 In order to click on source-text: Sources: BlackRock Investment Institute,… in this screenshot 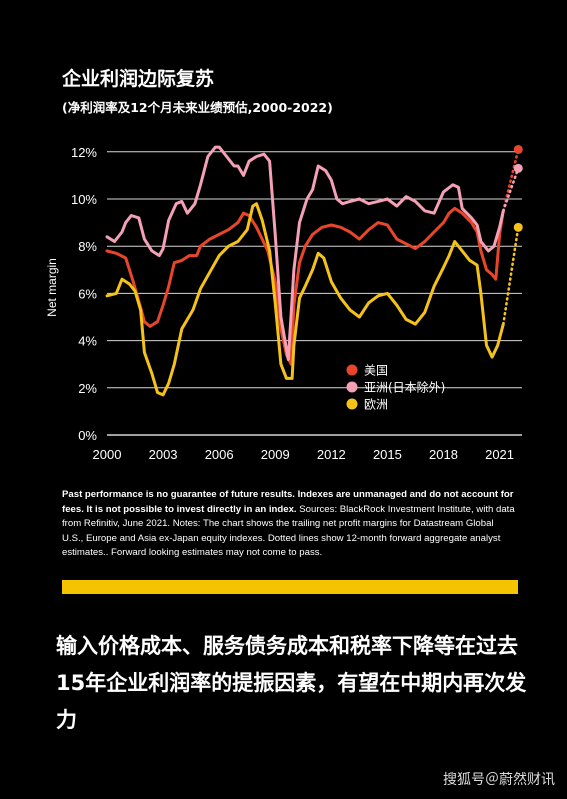, I will do `click(288, 531)`.